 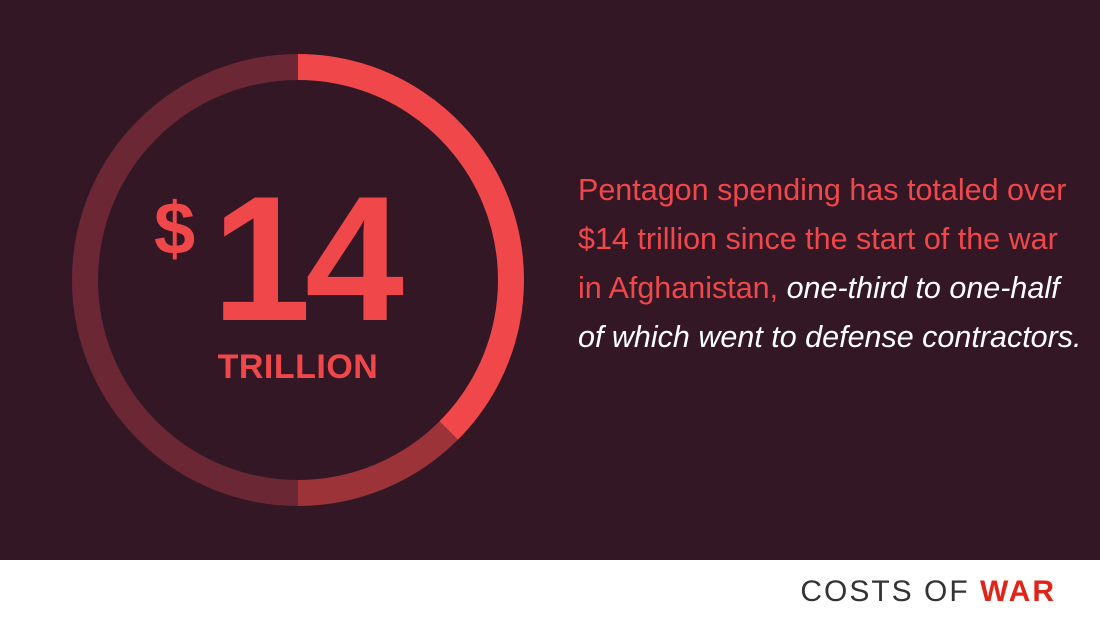 I want to click on headline-amount: $ 14, so click(x=300, y=259).